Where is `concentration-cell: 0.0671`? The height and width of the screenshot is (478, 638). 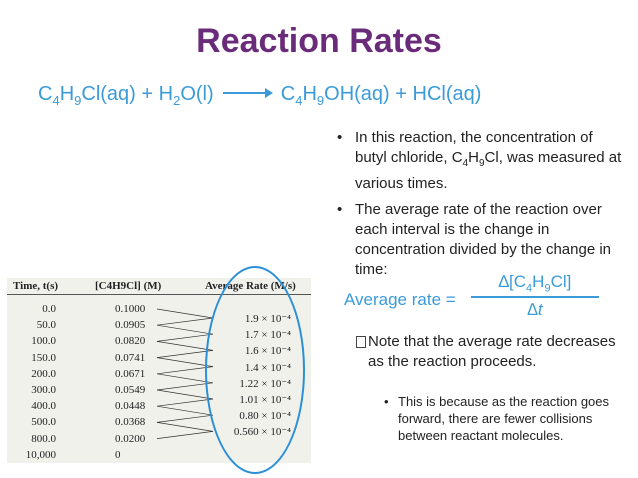 concentration-cell: 0.0671 is located at coordinates (130, 373).